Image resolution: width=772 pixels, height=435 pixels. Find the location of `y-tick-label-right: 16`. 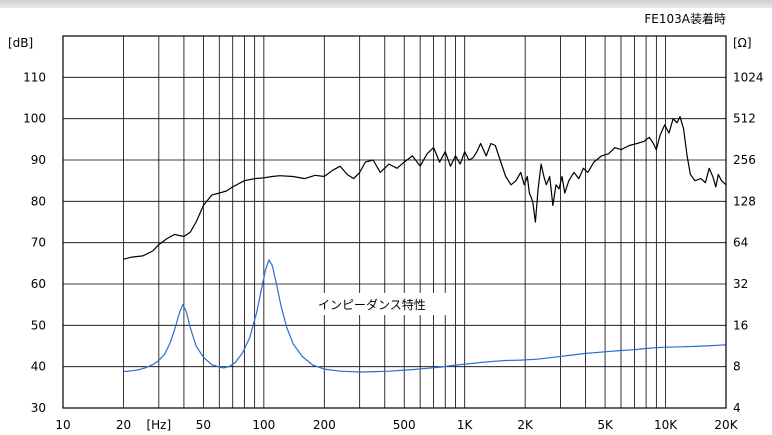

y-tick-label-right: 16 is located at coordinates (740, 325).